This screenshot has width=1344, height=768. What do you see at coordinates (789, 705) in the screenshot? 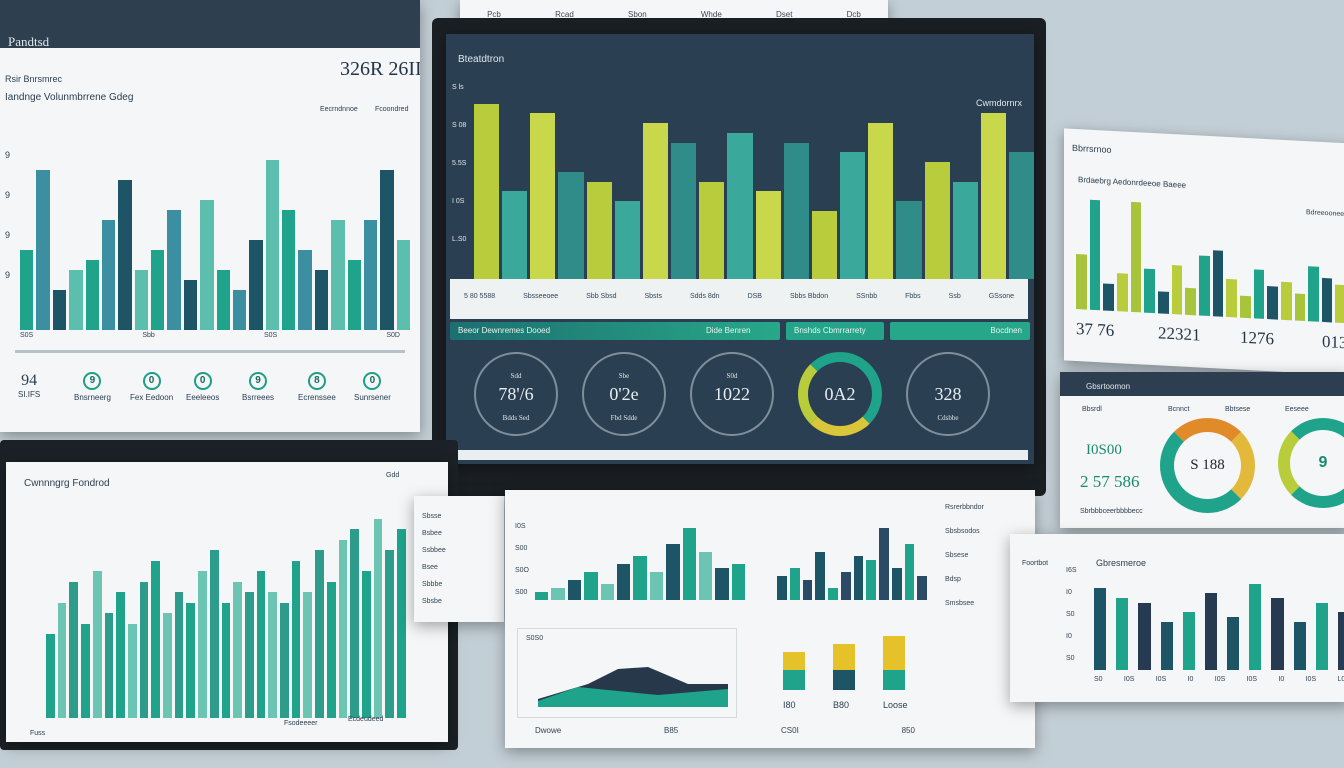
I see `bar-label: I80` at bounding box center [789, 705].